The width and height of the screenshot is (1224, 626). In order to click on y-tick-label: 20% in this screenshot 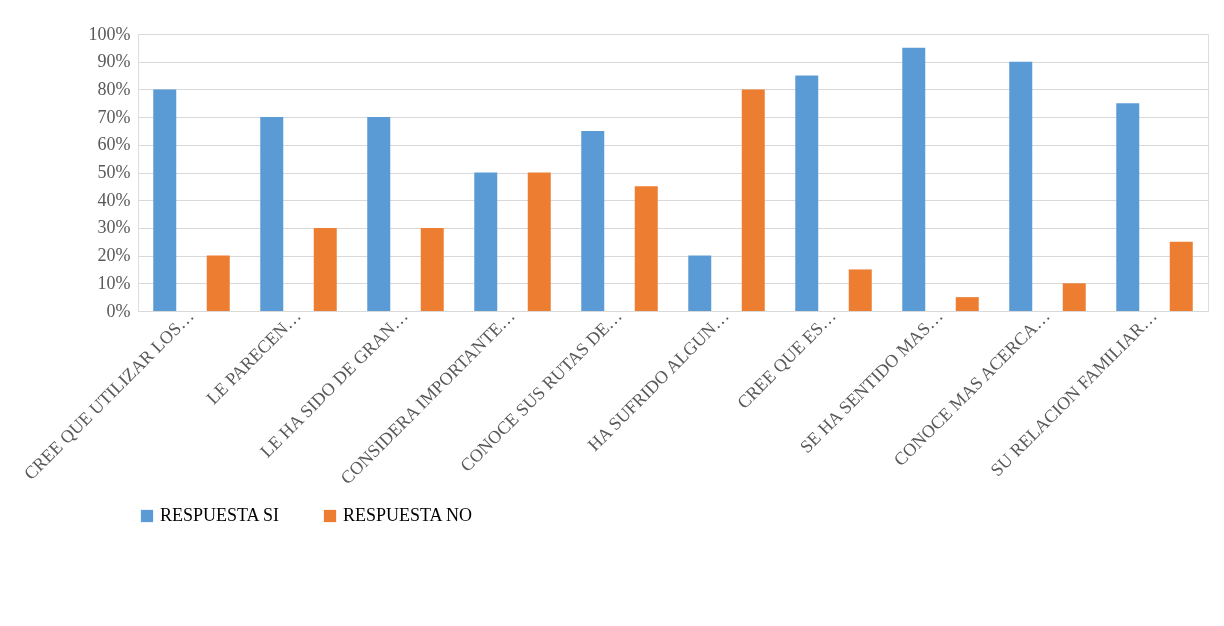, I will do `click(114, 255)`.